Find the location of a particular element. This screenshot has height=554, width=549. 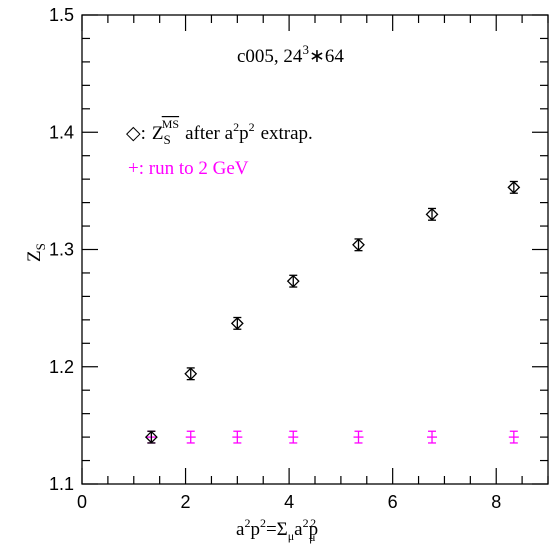

y-tick-label: 1.2 is located at coordinates (61, 367).